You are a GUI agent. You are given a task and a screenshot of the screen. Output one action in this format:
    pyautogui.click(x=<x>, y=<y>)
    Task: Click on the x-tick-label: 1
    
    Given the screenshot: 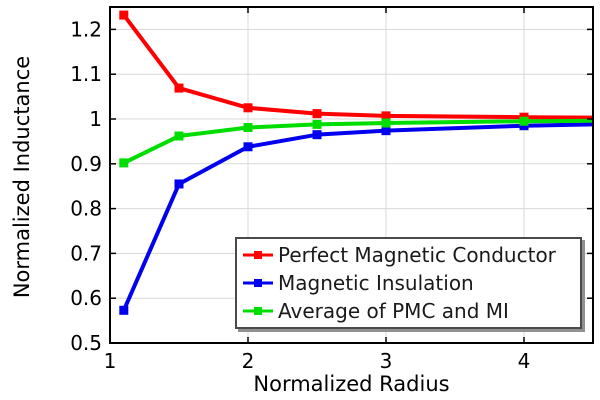 What is the action you would take?
    pyautogui.click(x=110, y=361)
    